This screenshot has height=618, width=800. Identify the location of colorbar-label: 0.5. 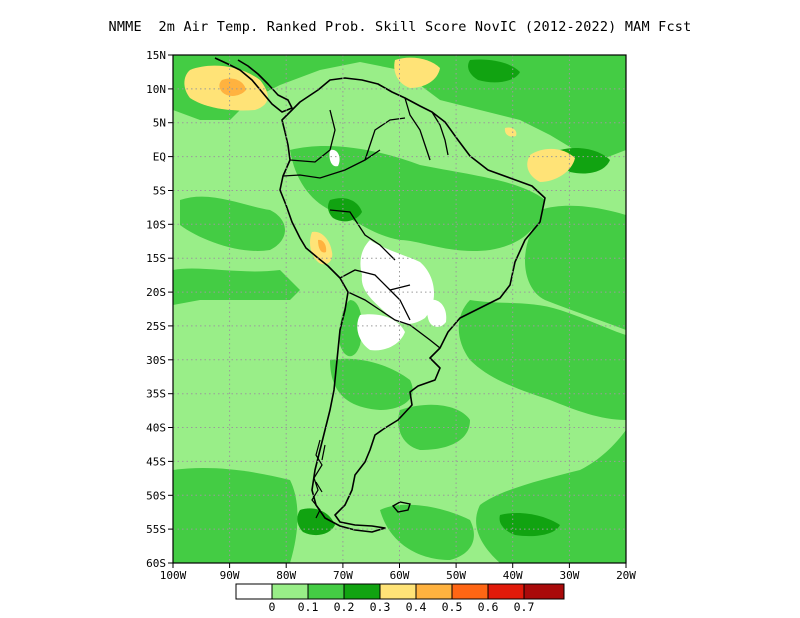
(452, 607).